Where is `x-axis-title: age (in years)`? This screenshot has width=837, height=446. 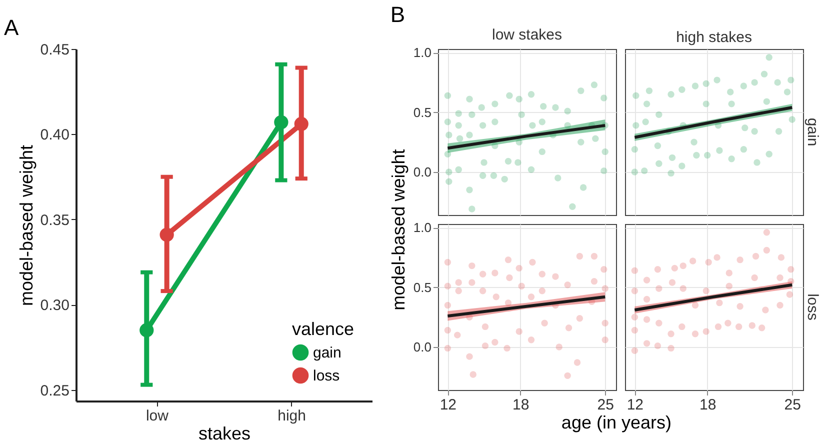
x-axis-title: age (in years) is located at coordinates (616, 422).